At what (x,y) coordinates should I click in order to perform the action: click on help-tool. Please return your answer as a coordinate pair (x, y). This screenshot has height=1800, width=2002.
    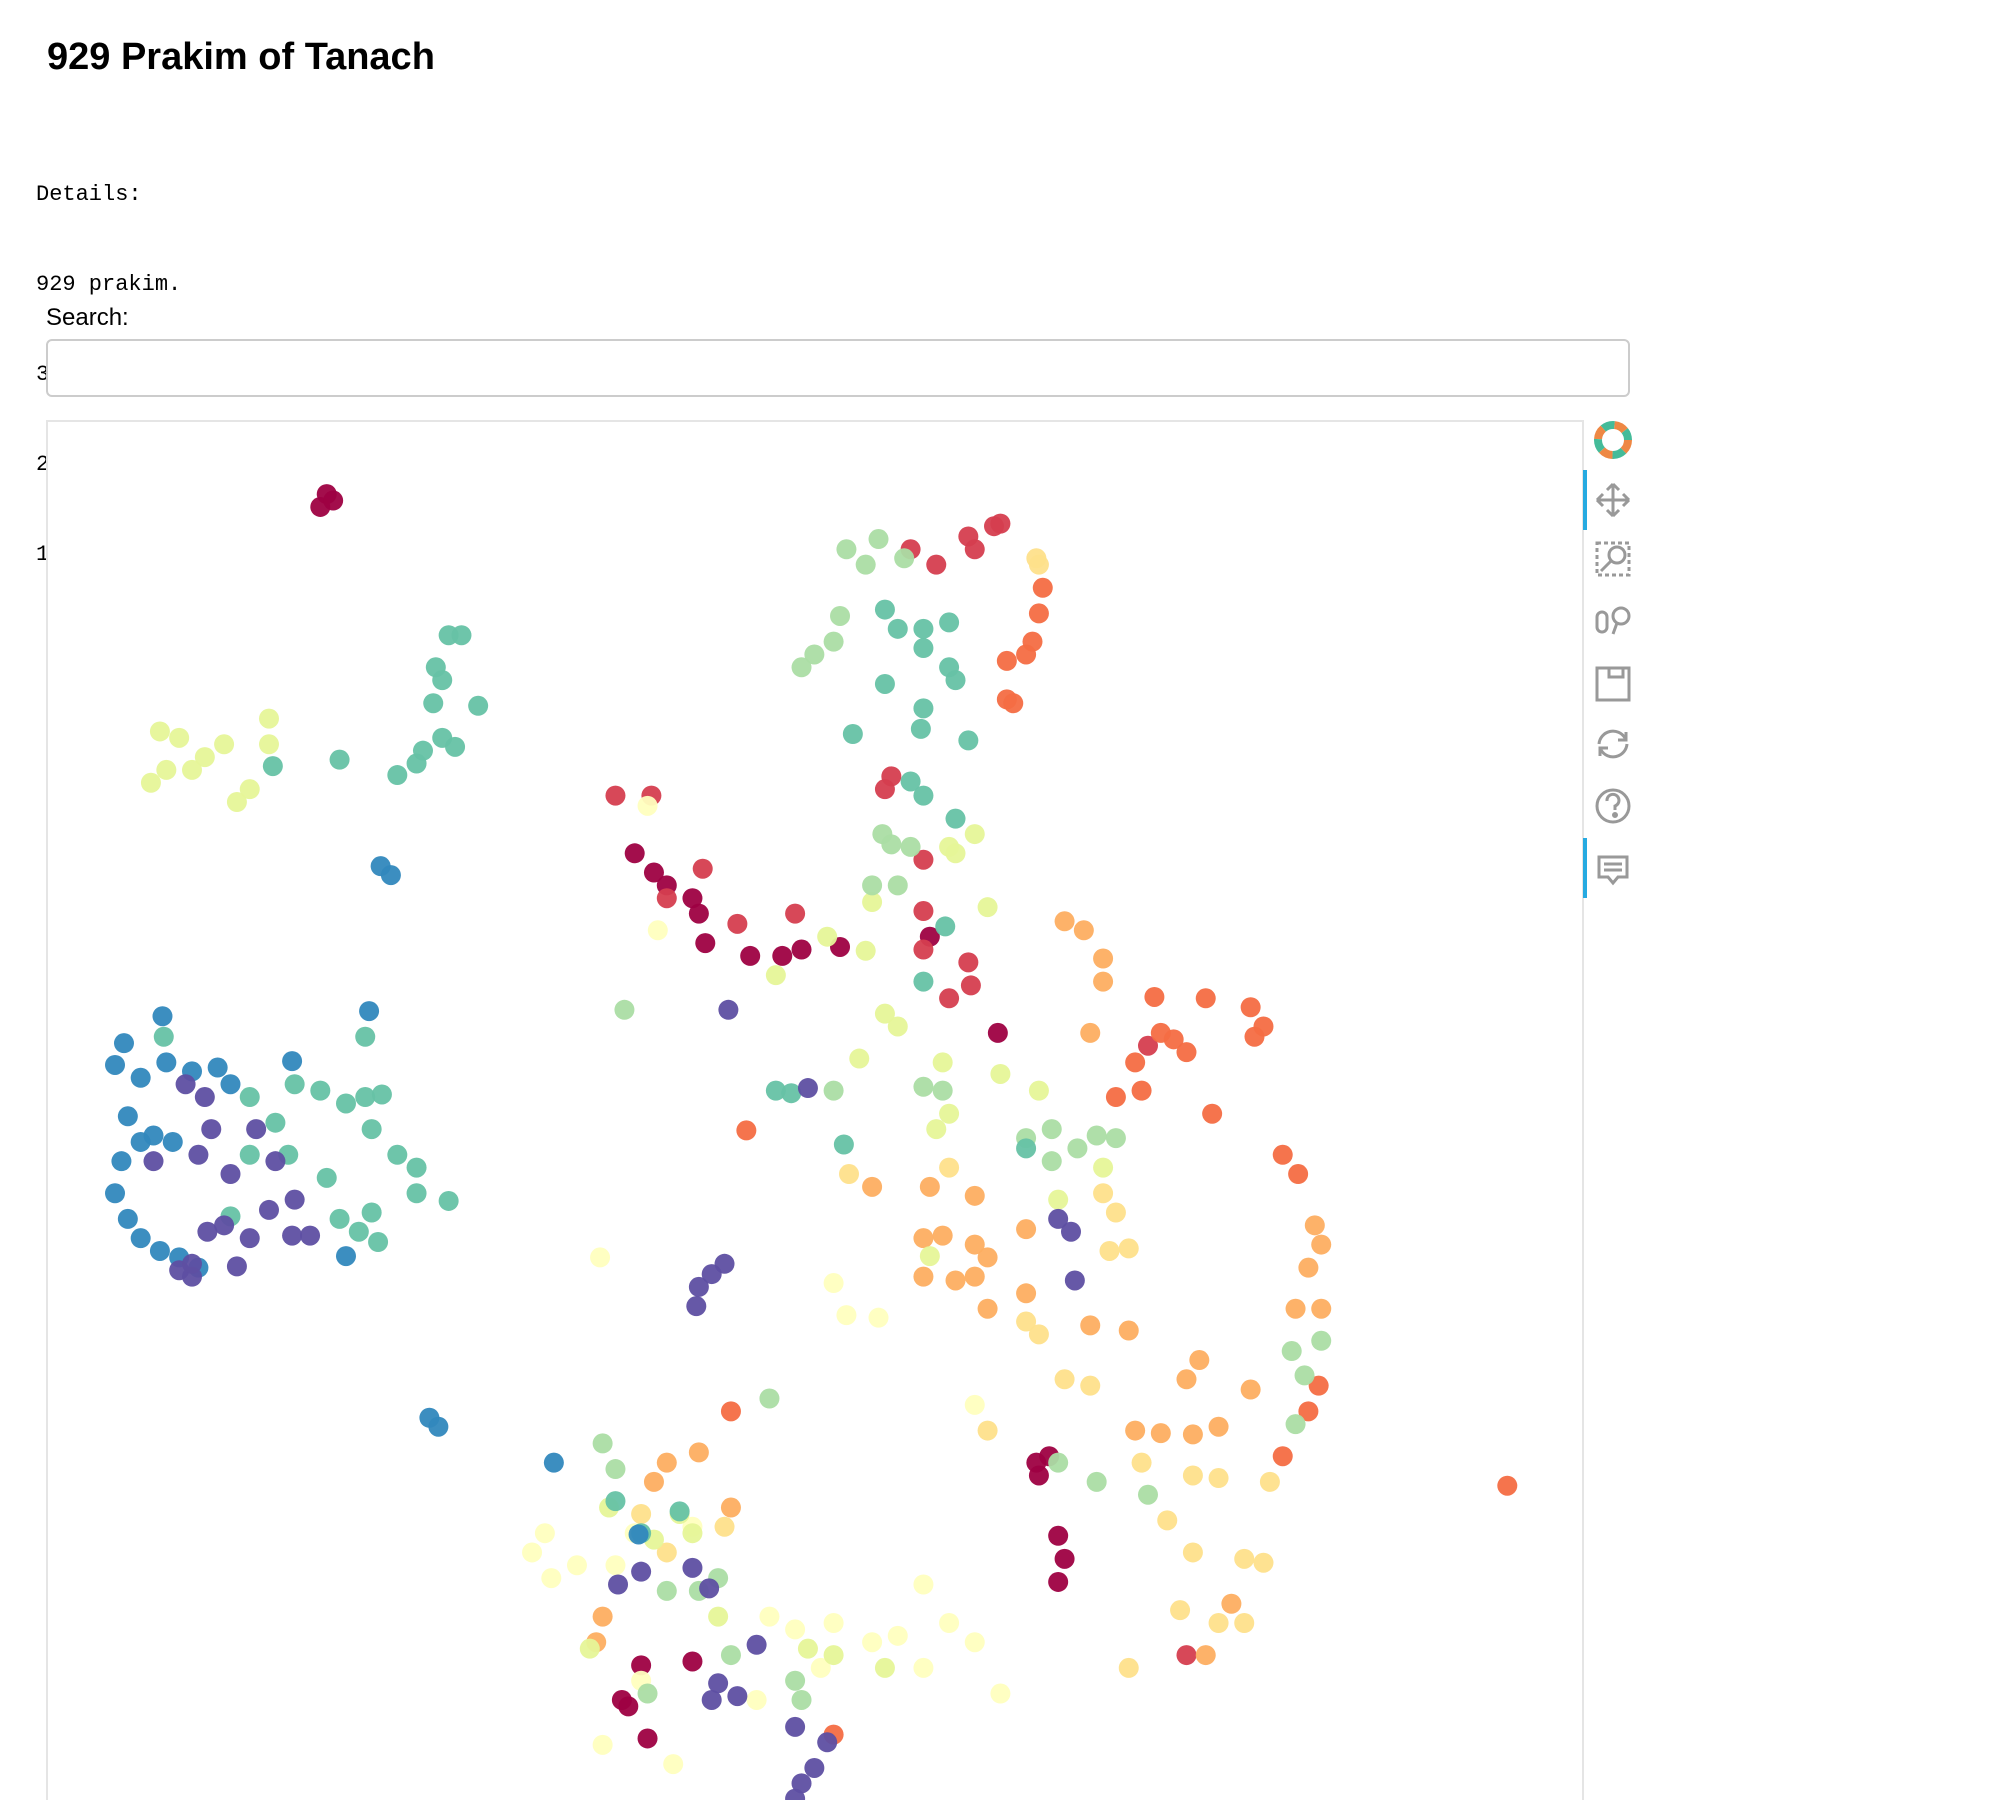
    Looking at the image, I should click on (1613, 806).